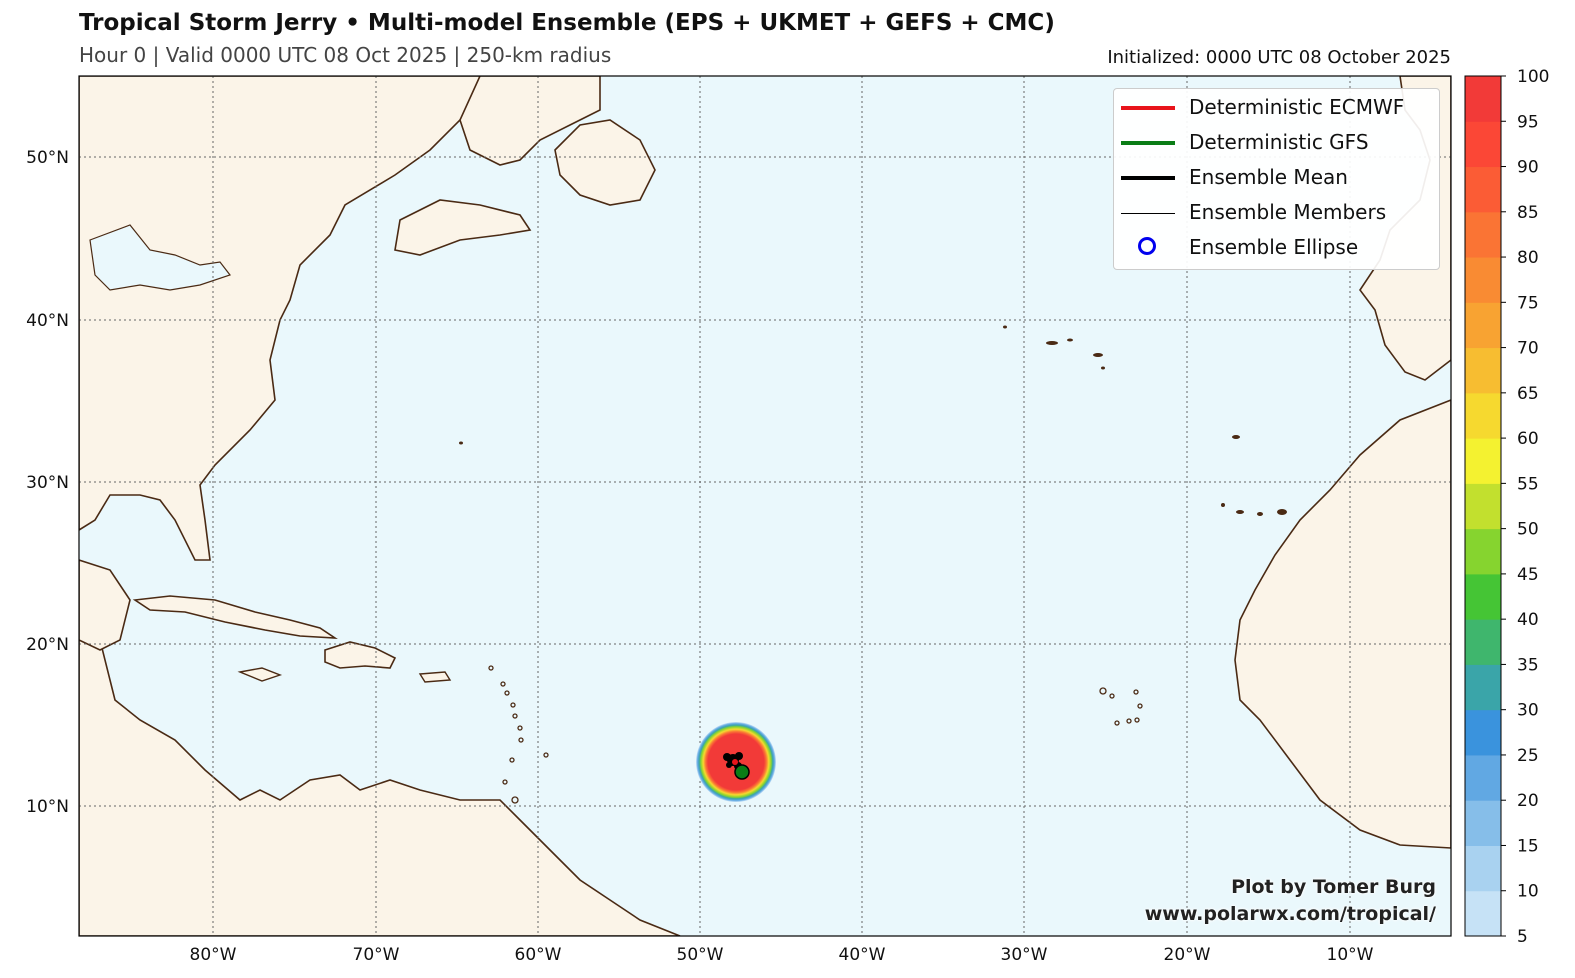 This screenshot has height=978, width=1575. I want to click on legend-label: Ensemble Members, so click(1288, 212).